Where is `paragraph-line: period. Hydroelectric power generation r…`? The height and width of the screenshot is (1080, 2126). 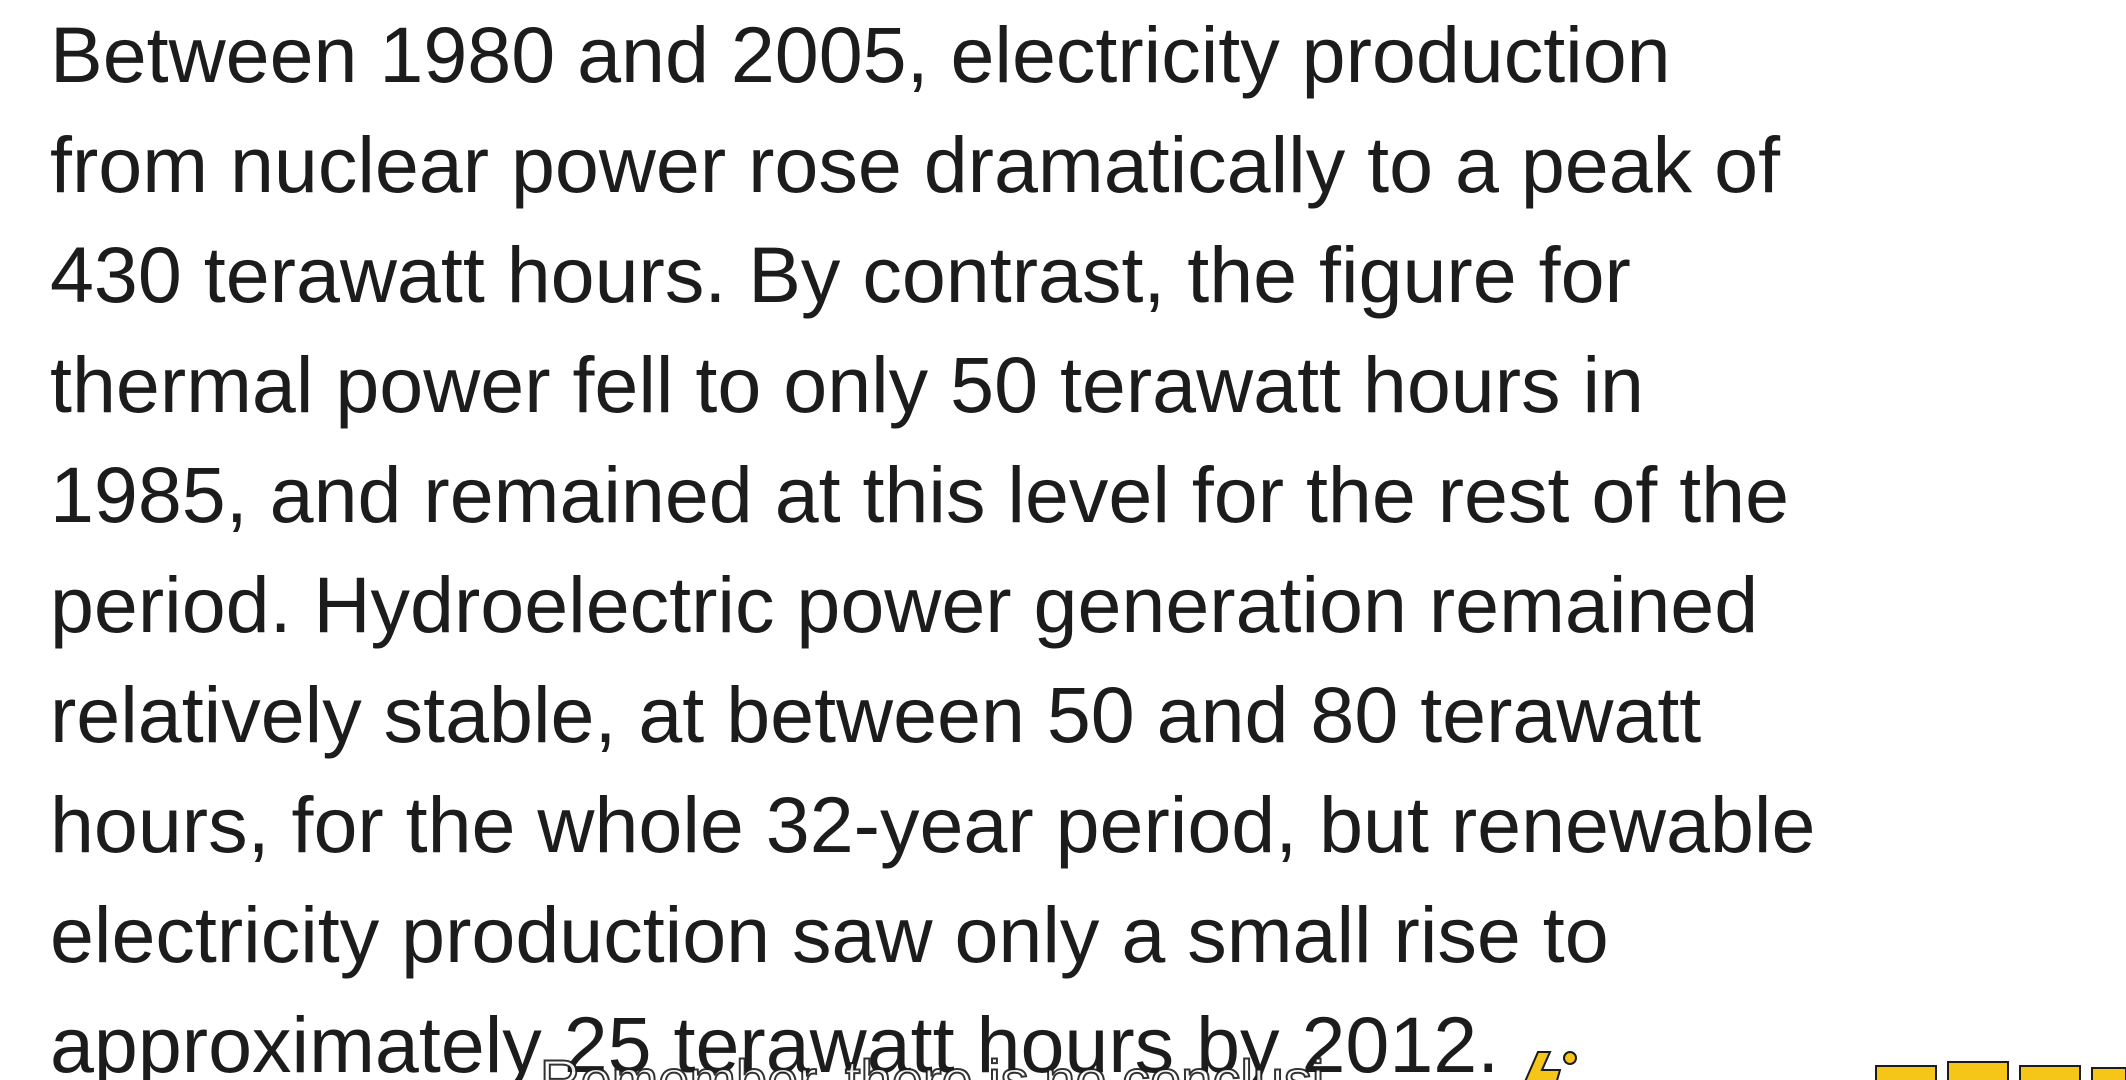
paragraph-line: period. Hydroelectric power generation r… is located at coordinates (904, 604).